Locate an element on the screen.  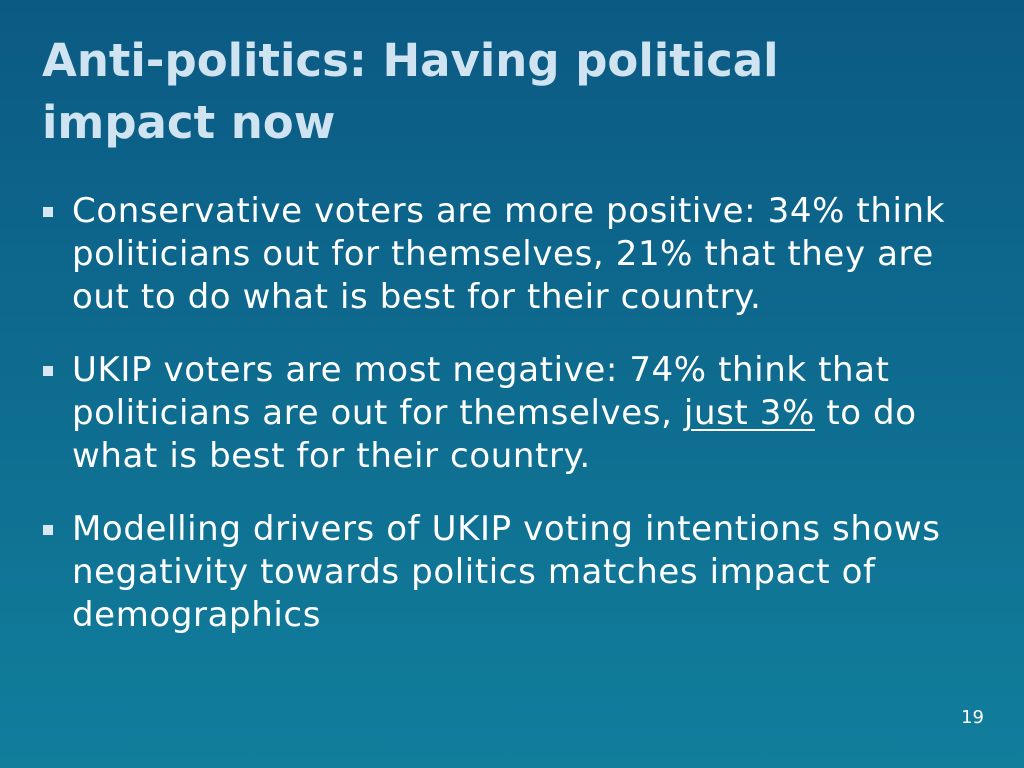
bullet-emphasis: just 3% is located at coordinates (749, 413).